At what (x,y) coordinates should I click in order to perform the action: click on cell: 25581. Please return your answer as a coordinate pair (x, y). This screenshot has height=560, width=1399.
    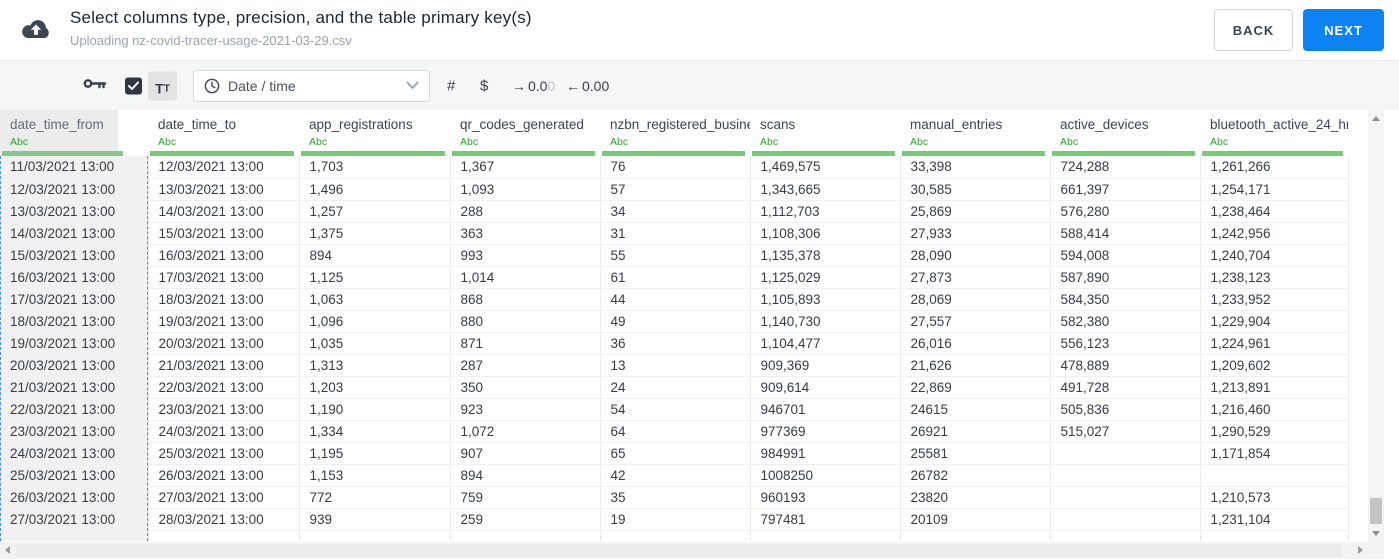
    Looking at the image, I should click on (975, 453).